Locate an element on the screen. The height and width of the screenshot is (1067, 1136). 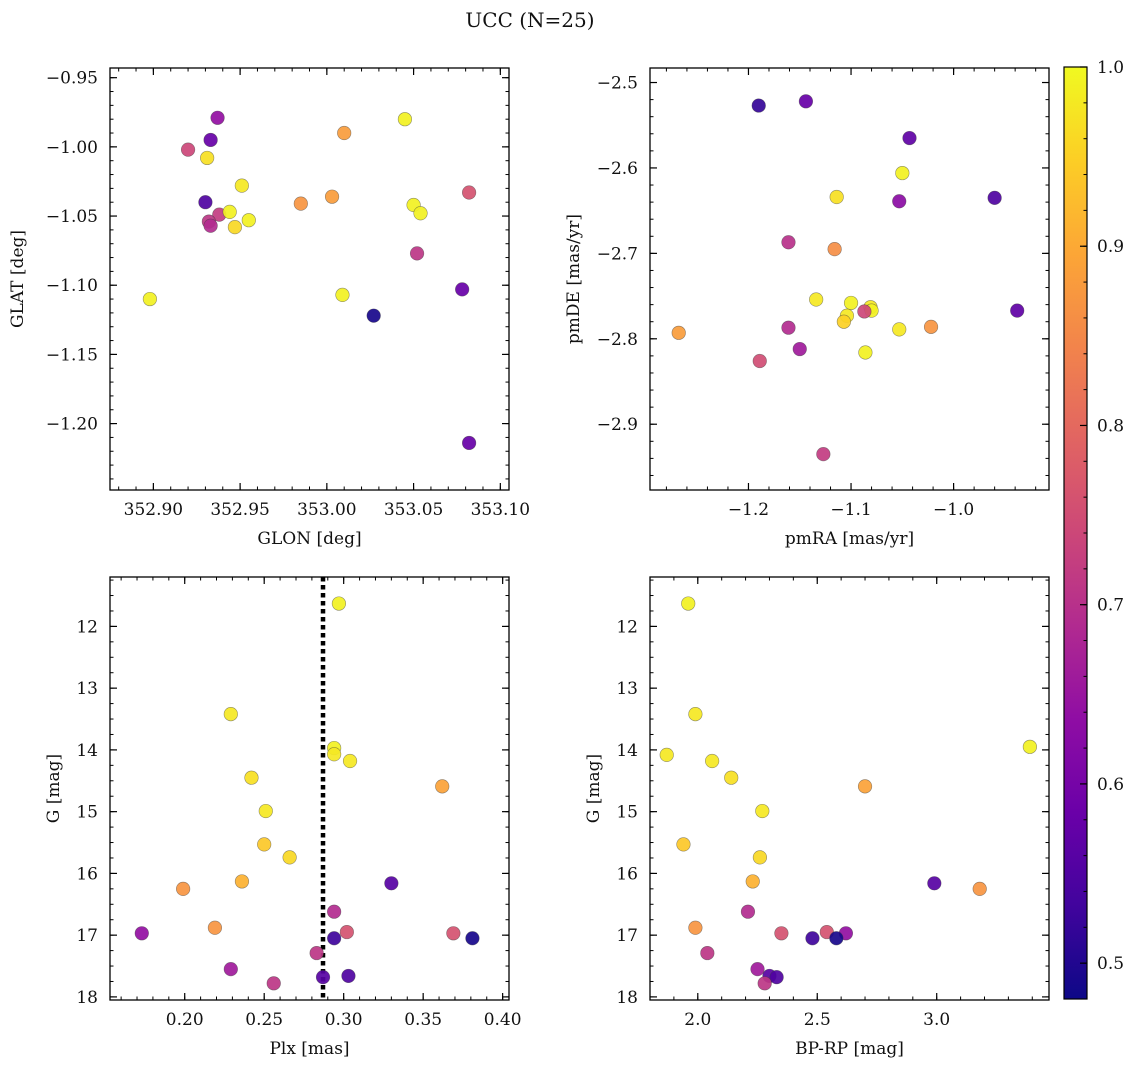
y-tick-label: 13 is located at coordinates (627, 689).